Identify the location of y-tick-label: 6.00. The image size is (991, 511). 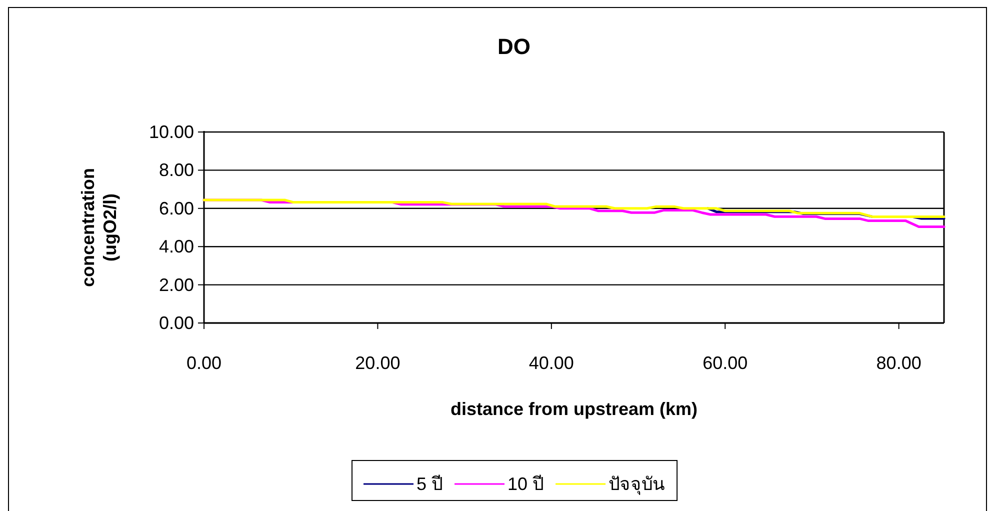
(176, 208).